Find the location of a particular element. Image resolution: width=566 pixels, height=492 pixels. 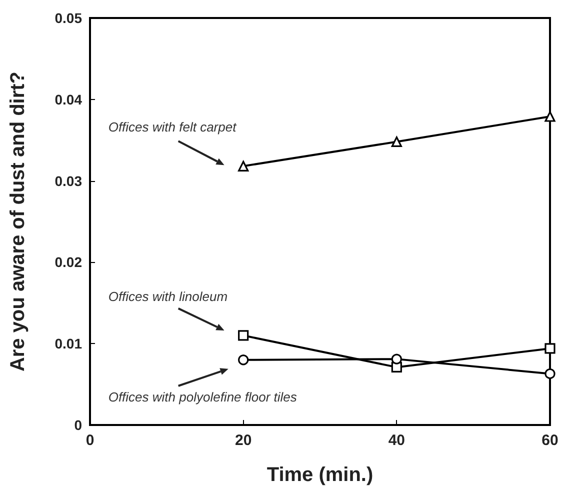

y-tick-label: 0 is located at coordinates (78, 425).